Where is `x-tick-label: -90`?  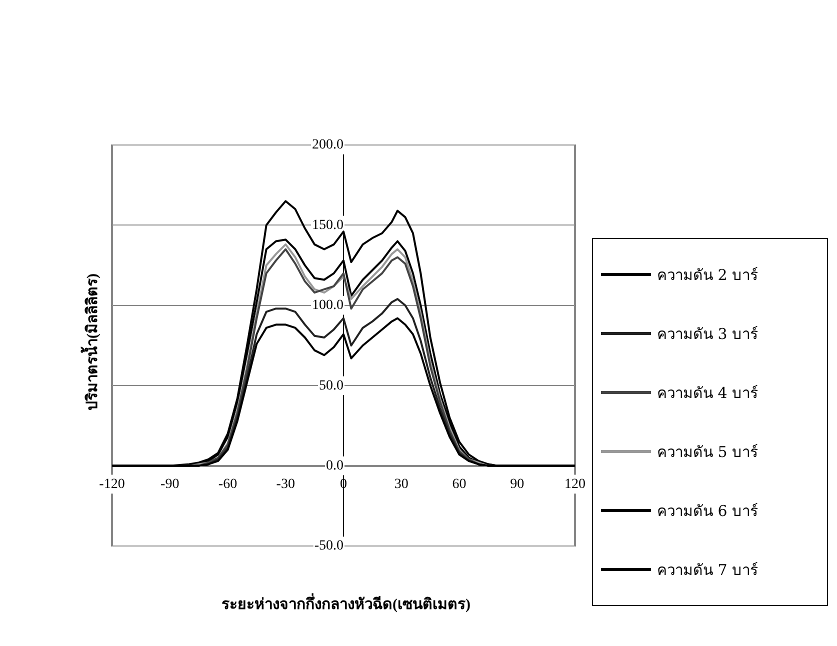 x-tick-label: -90 is located at coordinates (170, 484).